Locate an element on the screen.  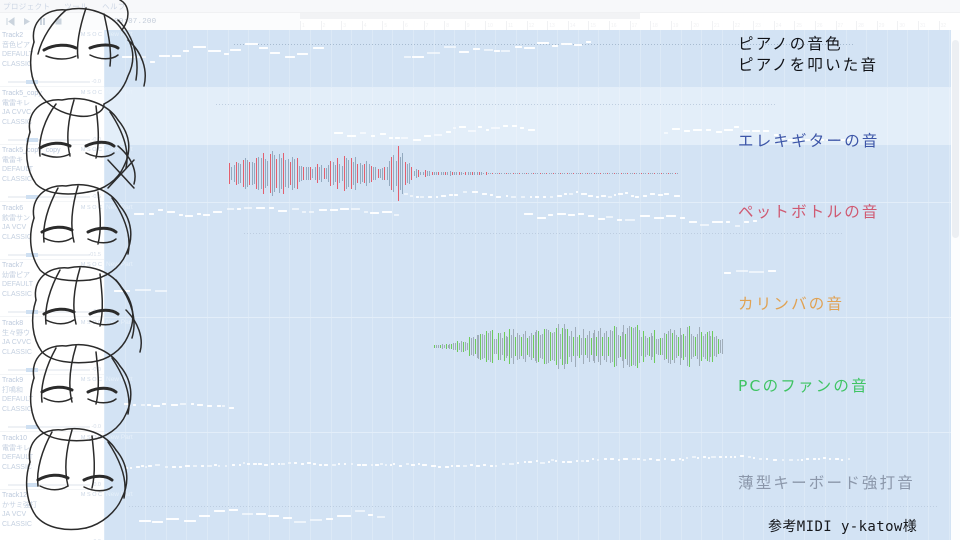
pause-button is located at coordinates (42, 21).